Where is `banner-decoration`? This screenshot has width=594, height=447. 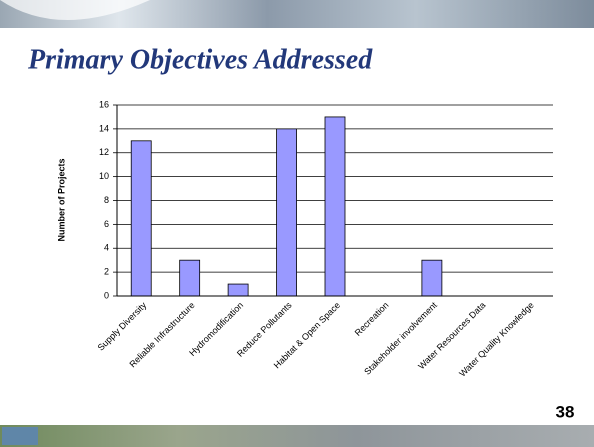 banner-decoration is located at coordinates (75, 10).